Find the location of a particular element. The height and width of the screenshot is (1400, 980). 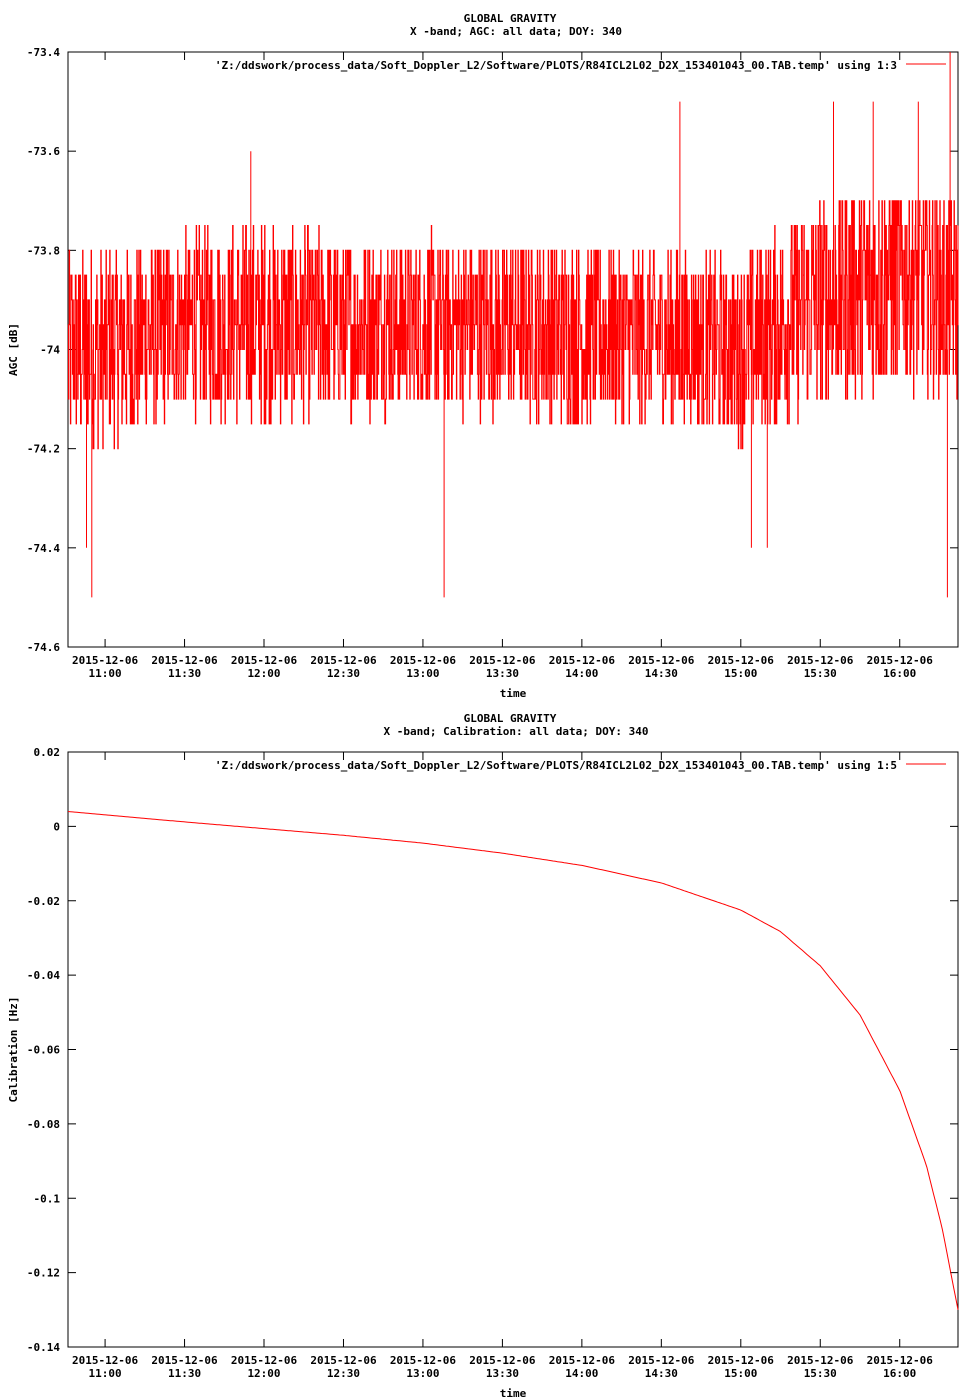

y-axis-label: AGC [dB] is located at coordinates (13, 349).